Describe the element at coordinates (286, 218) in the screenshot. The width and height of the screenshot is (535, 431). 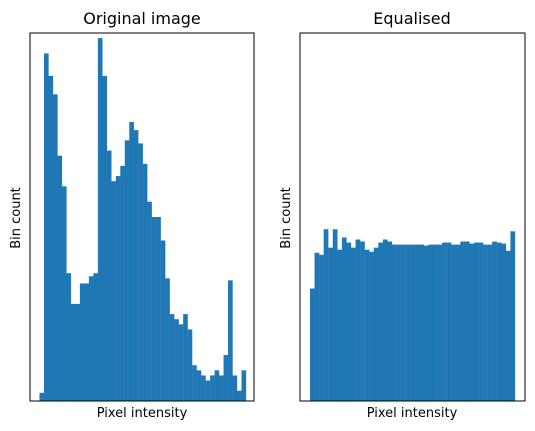
I see `equalised-y-axis-label: Bin count` at that location.